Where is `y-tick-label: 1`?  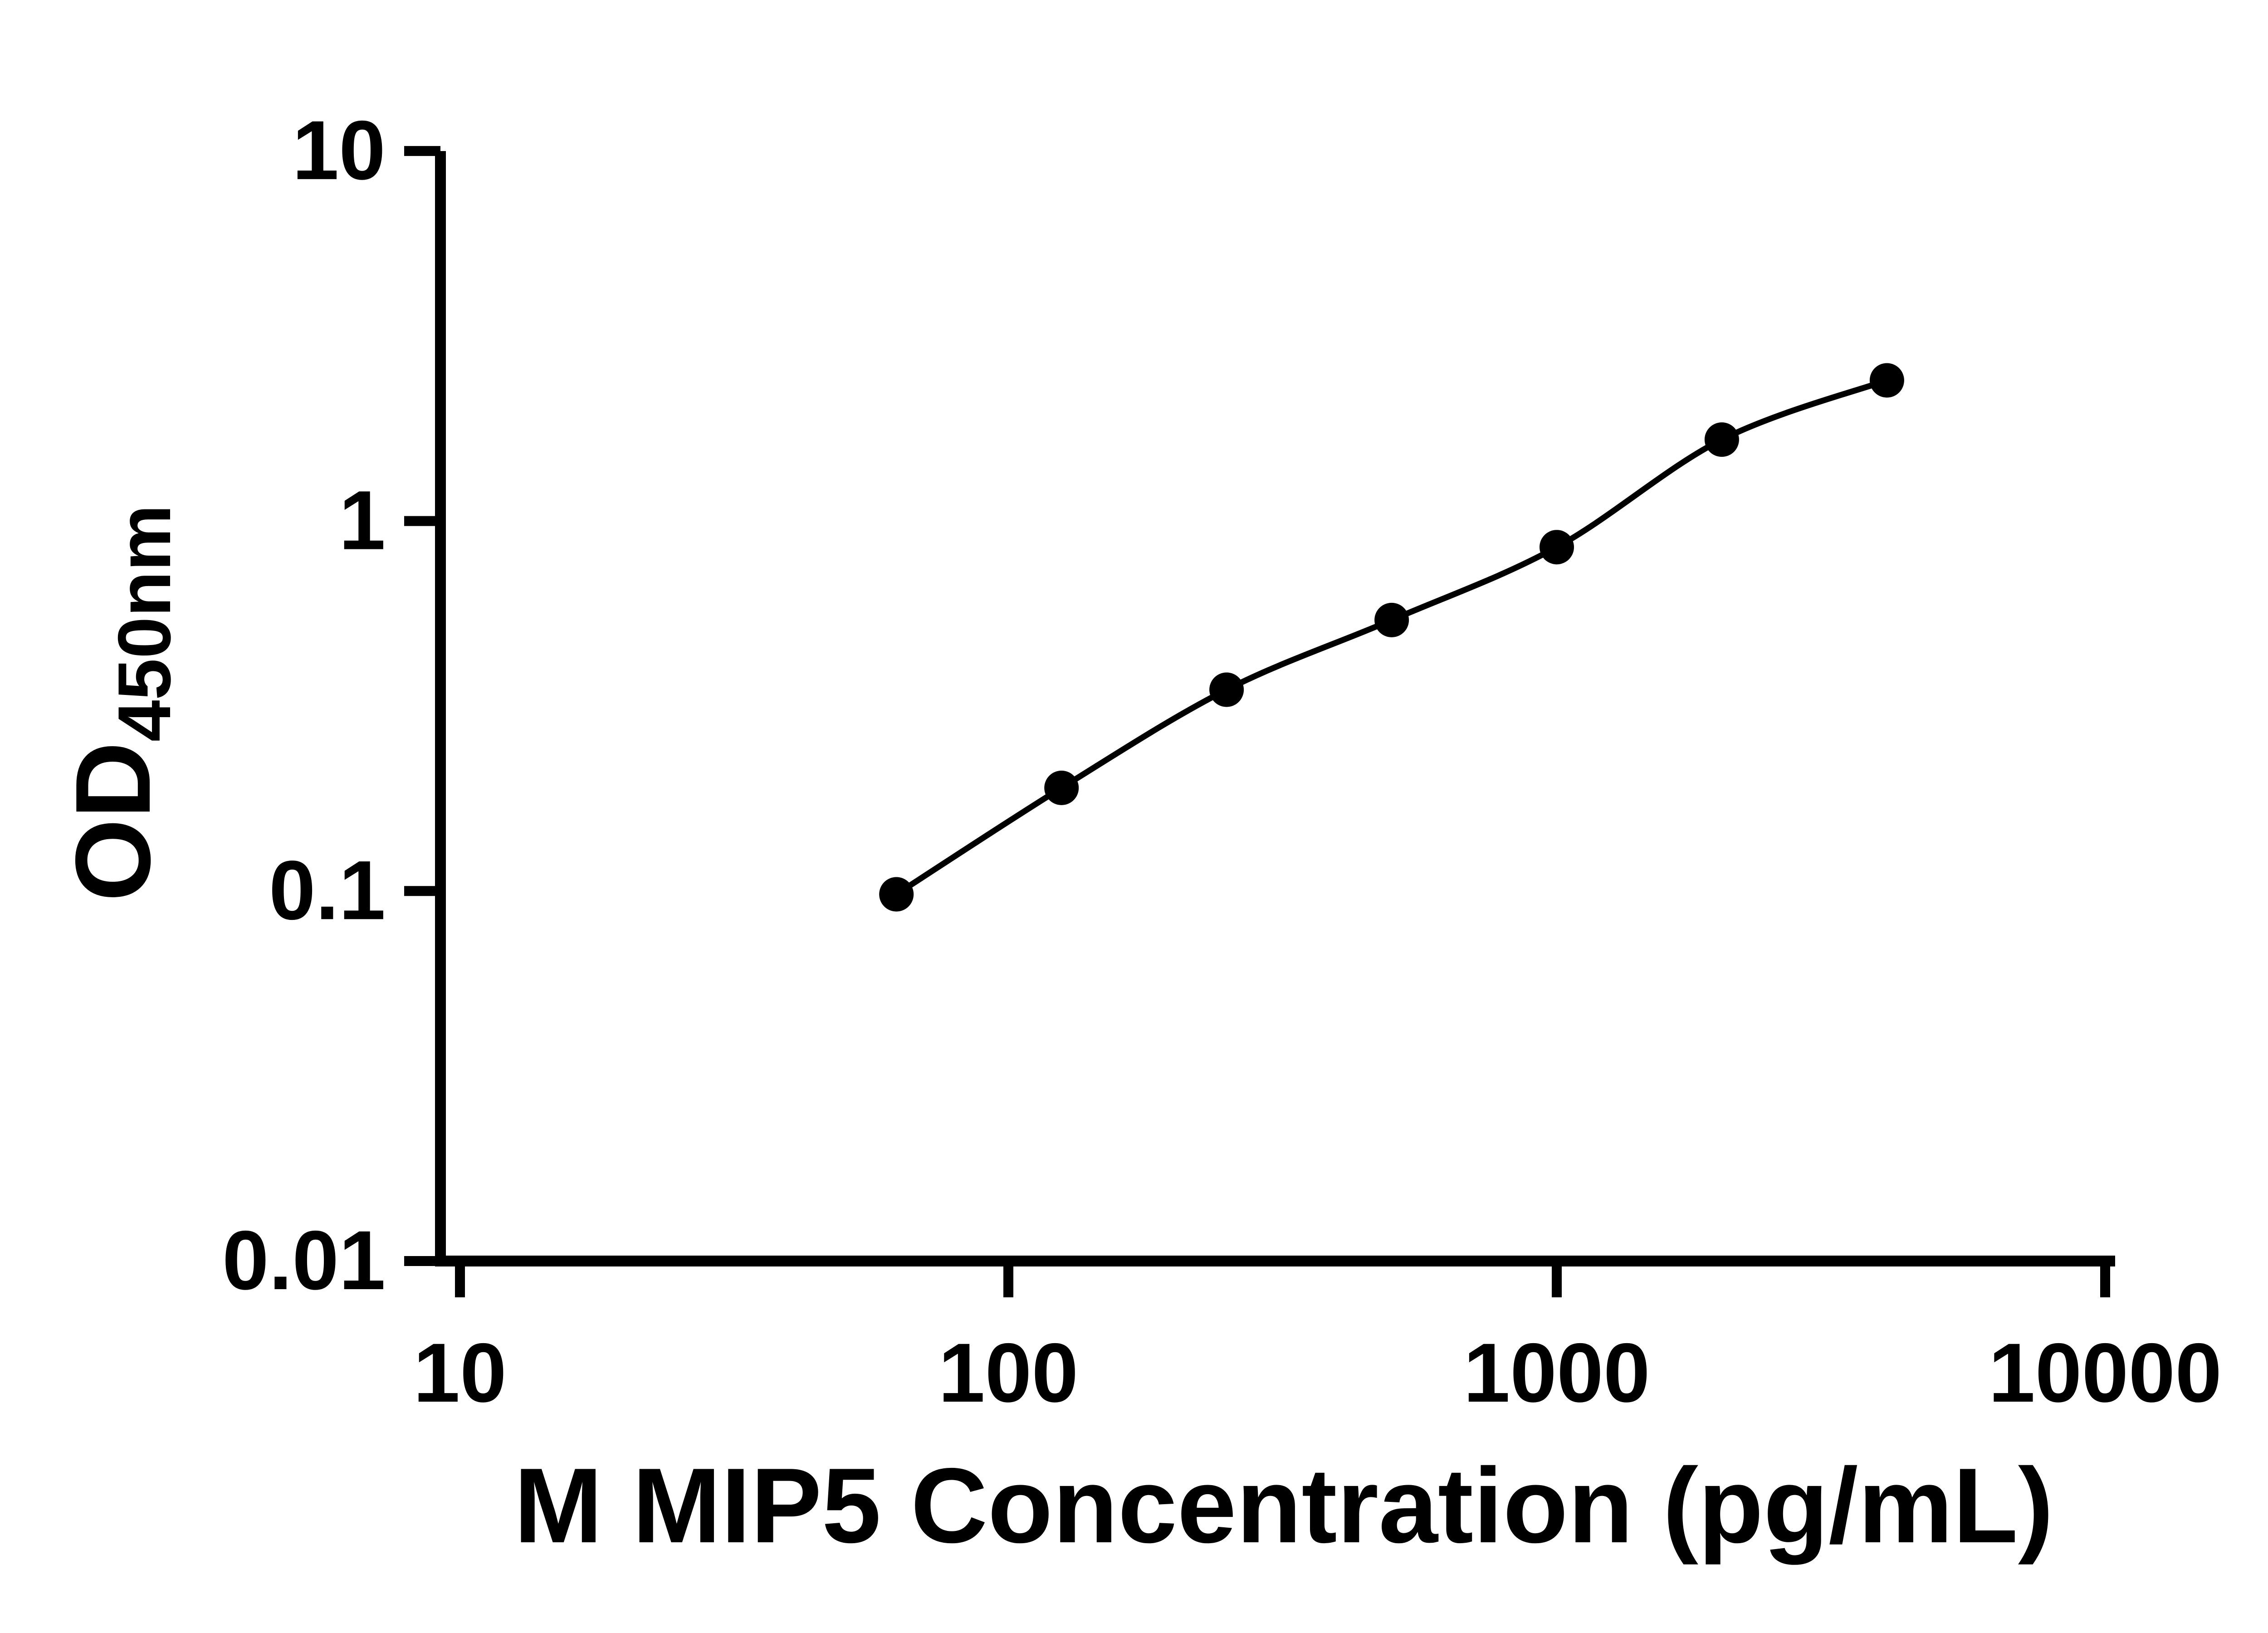
y-tick-label: 1 is located at coordinates (363, 520).